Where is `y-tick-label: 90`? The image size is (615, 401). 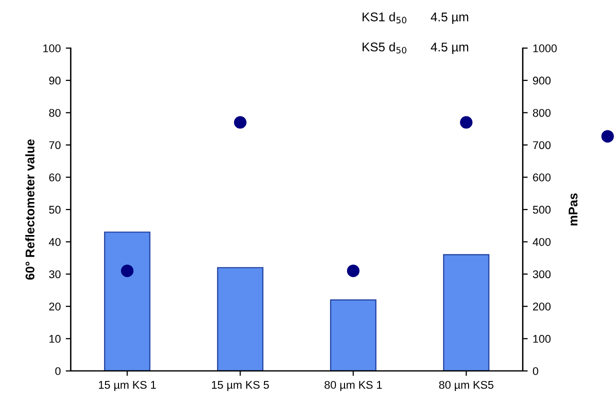
y-tick-label: 90 is located at coordinates (55, 80).